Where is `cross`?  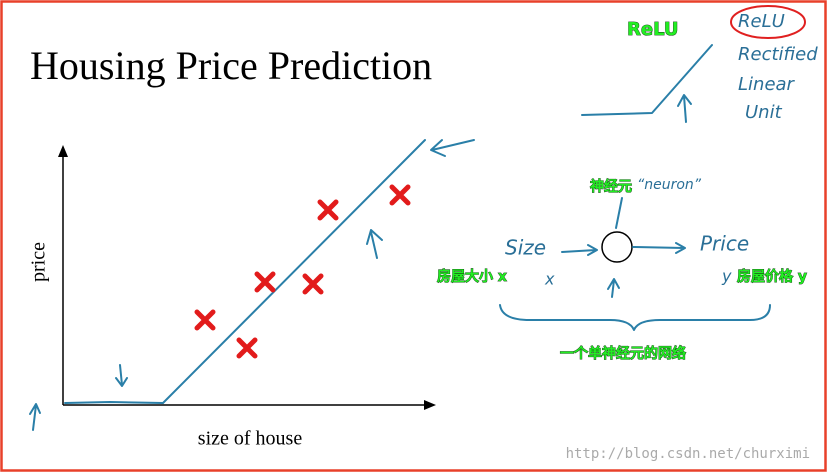
cross is located at coordinates (302, 271).